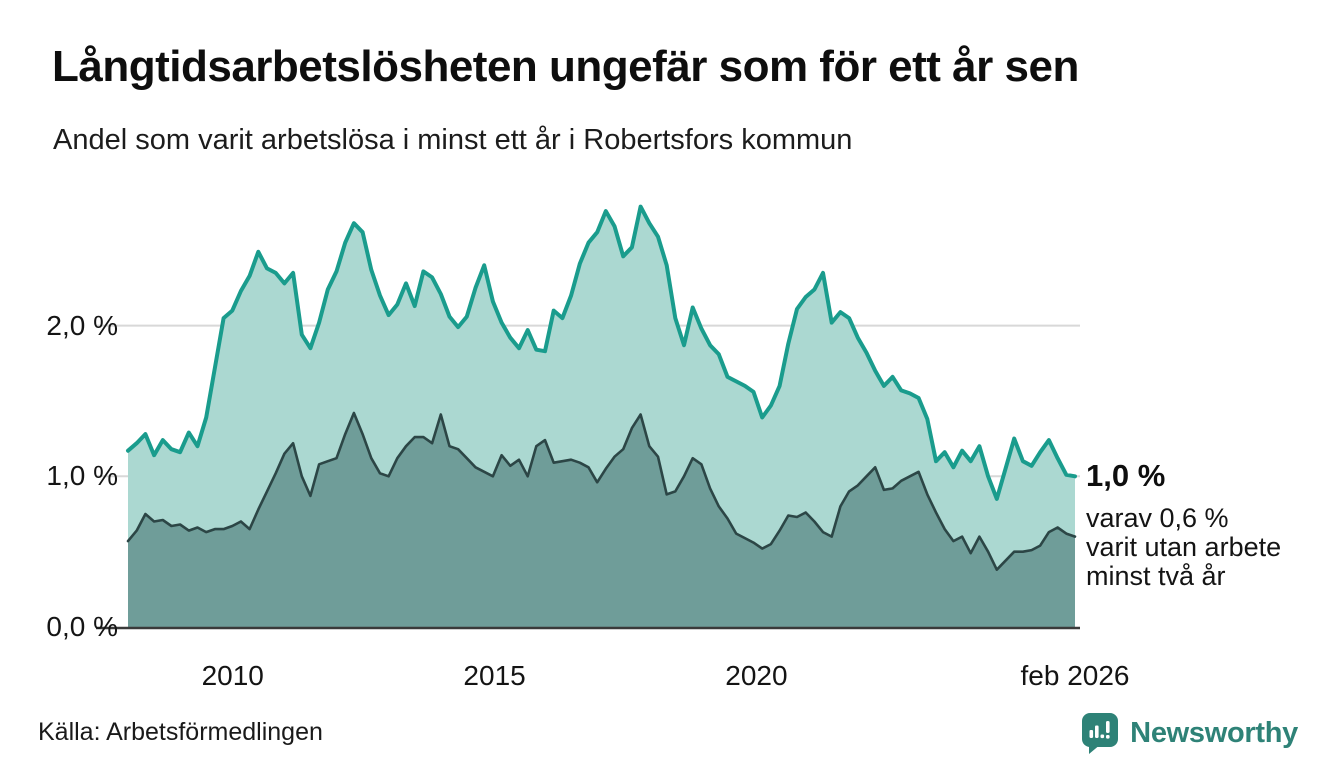 This screenshot has height=780, width=1340. What do you see at coordinates (494, 675) in the screenshot?
I see `x-tick-label: 2015` at bounding box center [494, 675].